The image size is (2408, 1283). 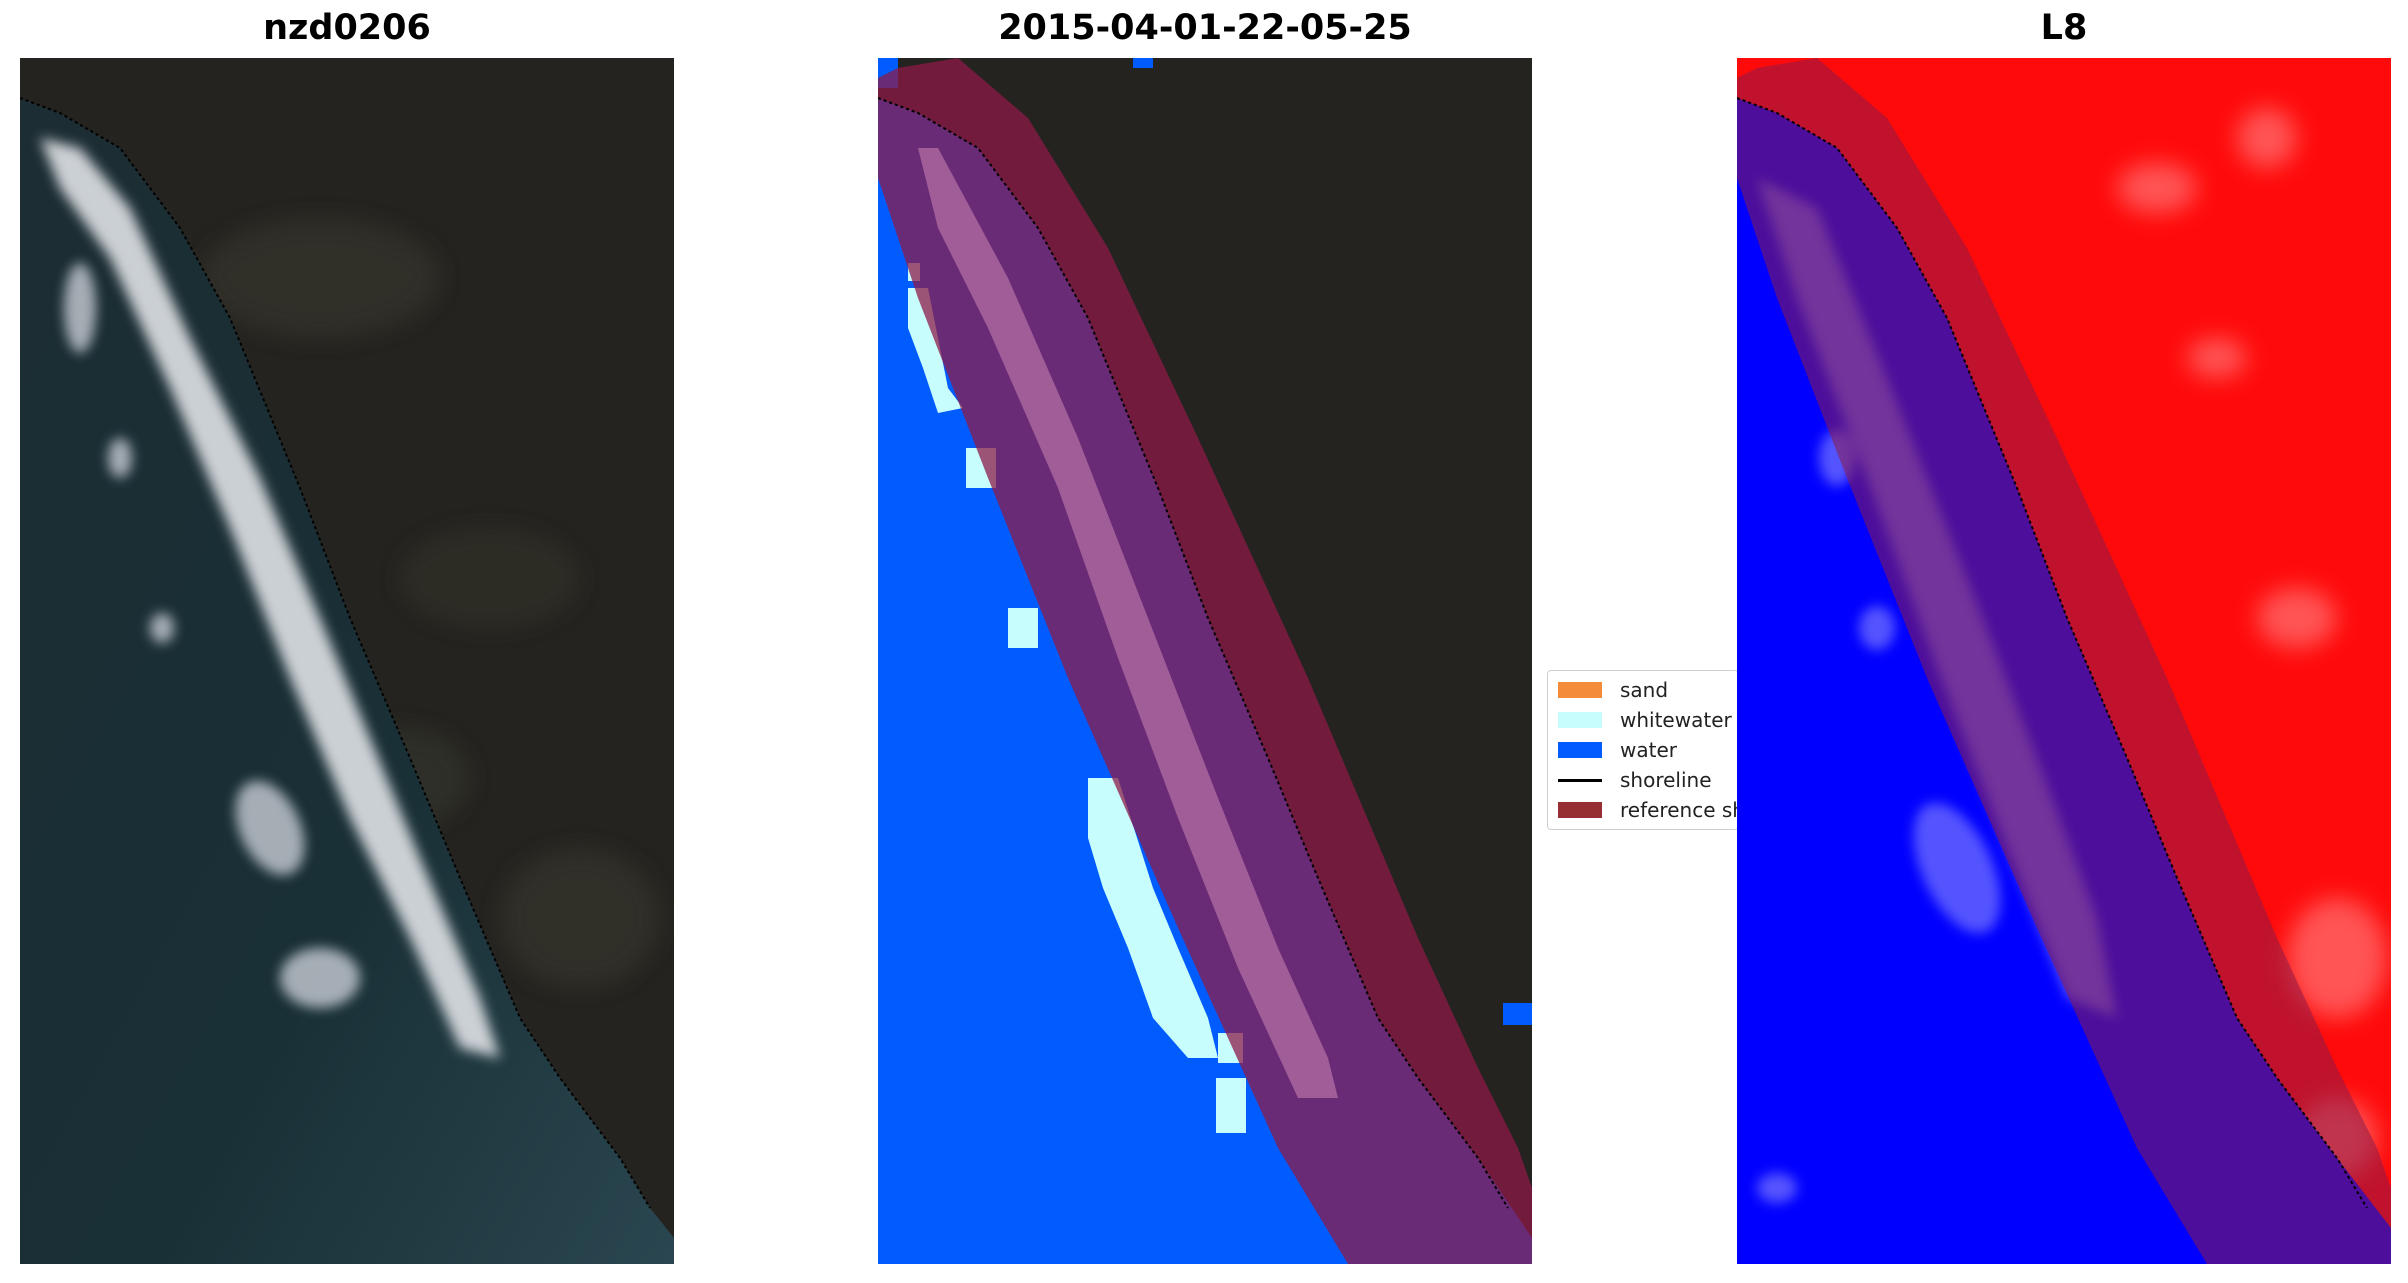 What do you see at coordinates (1644, 690) in the screenshot?
I see `legend-label-sand: sand` at bounding box center [1644, 690].